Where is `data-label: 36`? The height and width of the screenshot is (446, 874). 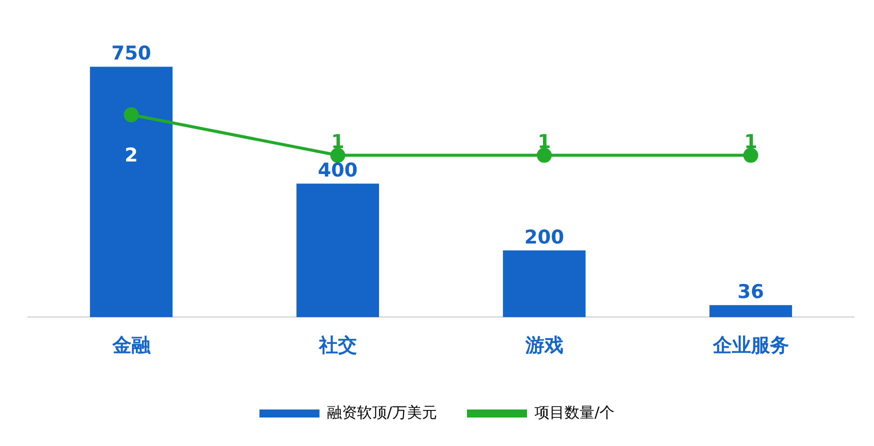
data-label: 36 is located at coordinates (751, 292).